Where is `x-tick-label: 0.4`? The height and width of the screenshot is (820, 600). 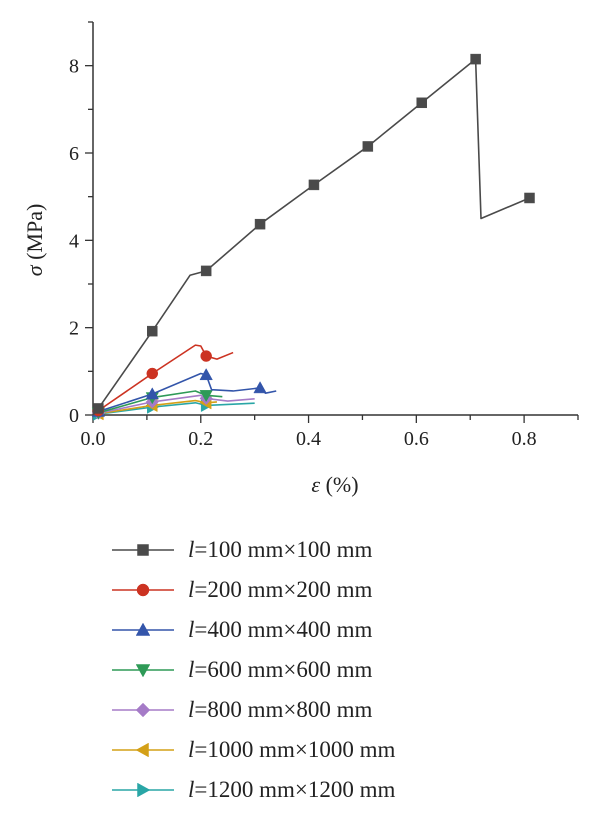
x-tick-label: 0.4 is located at coordinates (308, 439).